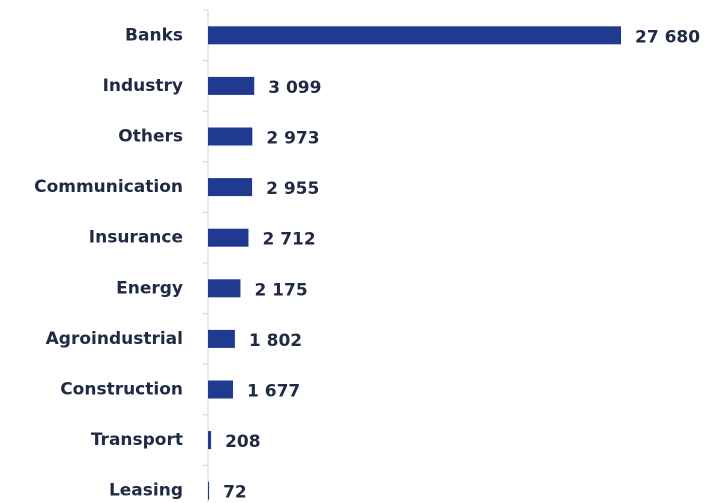  I want to click on value-label: 27 680, so click(667, 37).